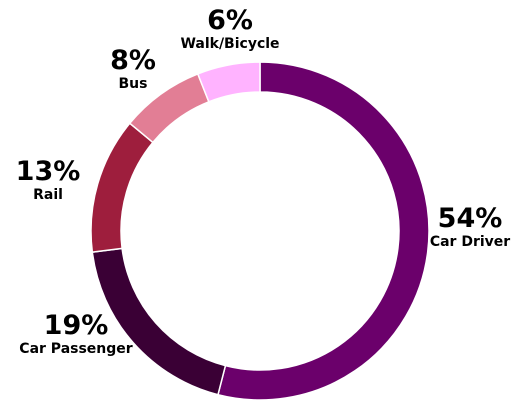  I want to click on category-label: Walk/Bicycle, so click(230, 44).